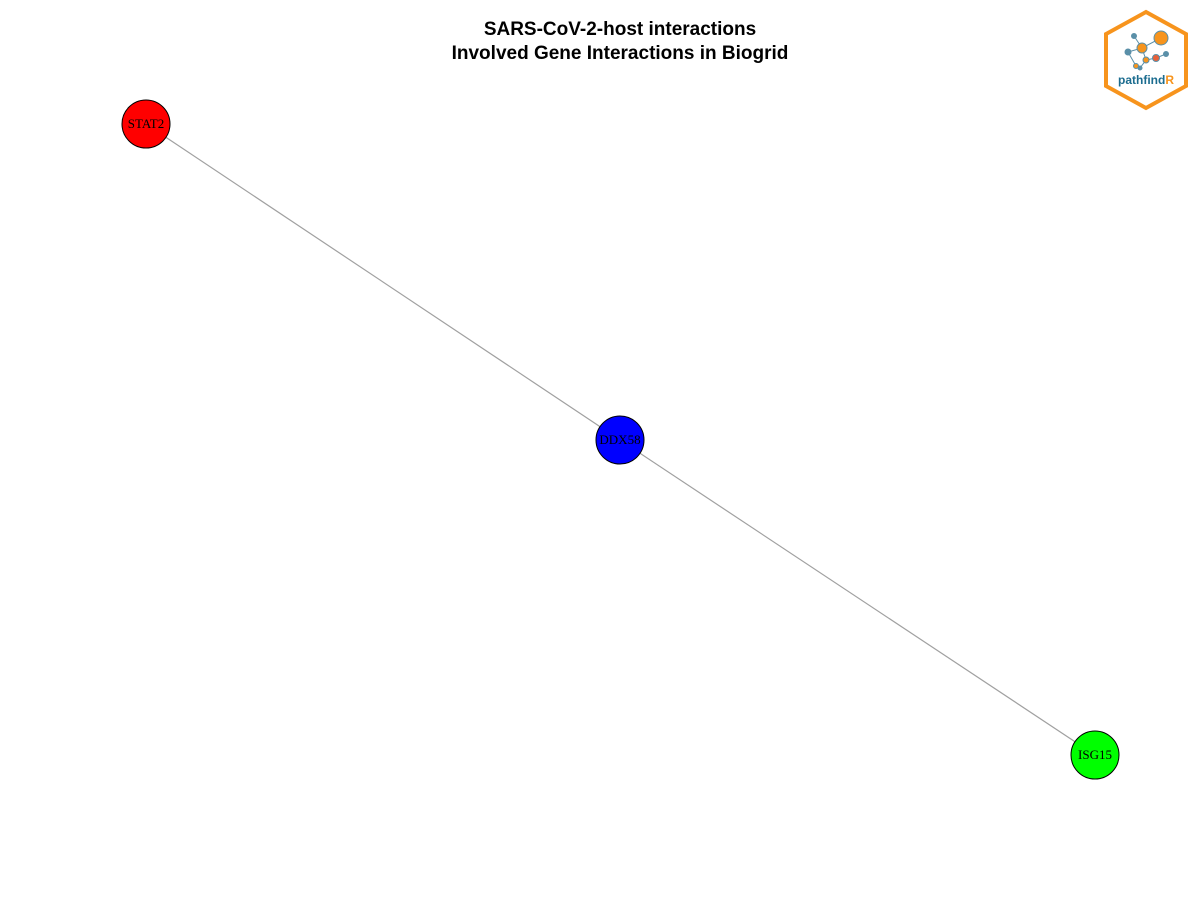 This screenshot has width=1200, height=900. I want to click on node-label: ISG15, so click(1095, 754).